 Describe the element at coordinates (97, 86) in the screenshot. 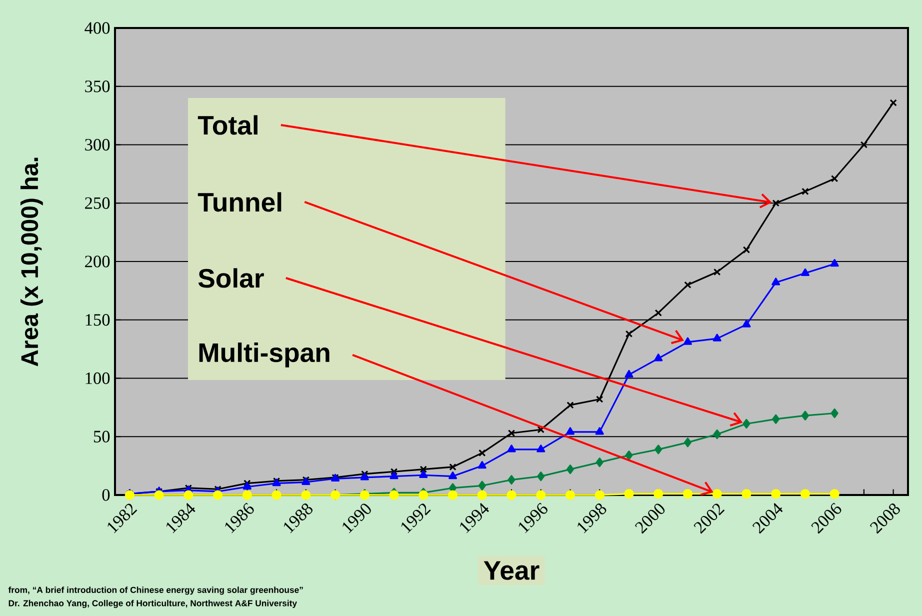

I see `y-tick-label: 350` at that location.